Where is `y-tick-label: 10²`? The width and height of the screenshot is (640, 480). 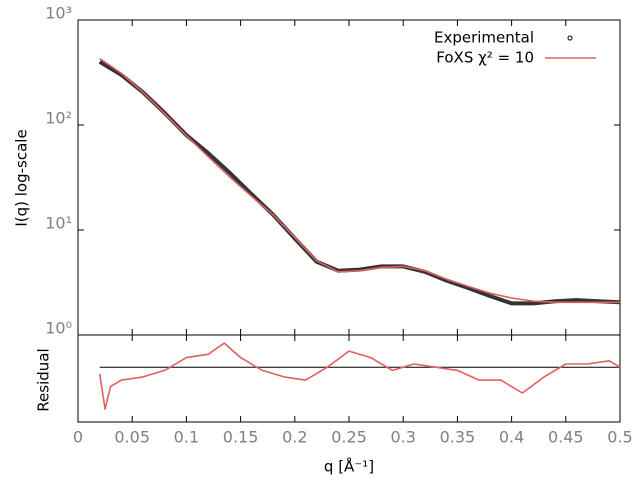
y-tick-label: 10² is located at coordinates (58, 118).